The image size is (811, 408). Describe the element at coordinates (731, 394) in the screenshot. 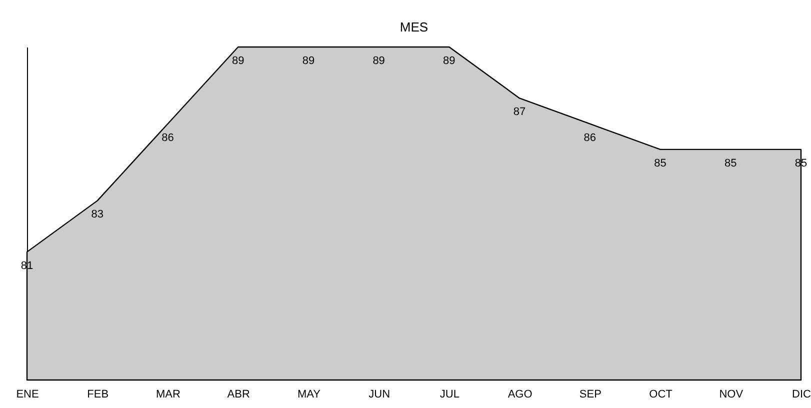

I see `x-tick-label: NOV` at that location.